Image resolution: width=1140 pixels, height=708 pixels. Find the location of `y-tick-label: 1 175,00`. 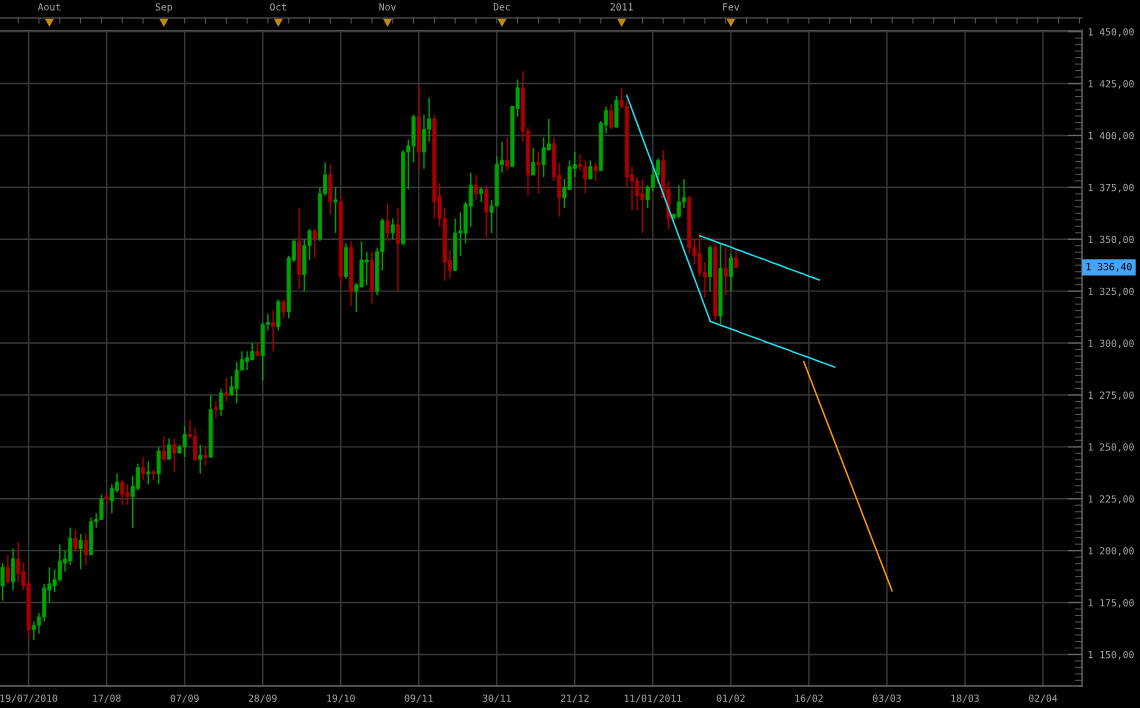

y-tick-label: 1 175,00 is located at coordinates (1111, 603).